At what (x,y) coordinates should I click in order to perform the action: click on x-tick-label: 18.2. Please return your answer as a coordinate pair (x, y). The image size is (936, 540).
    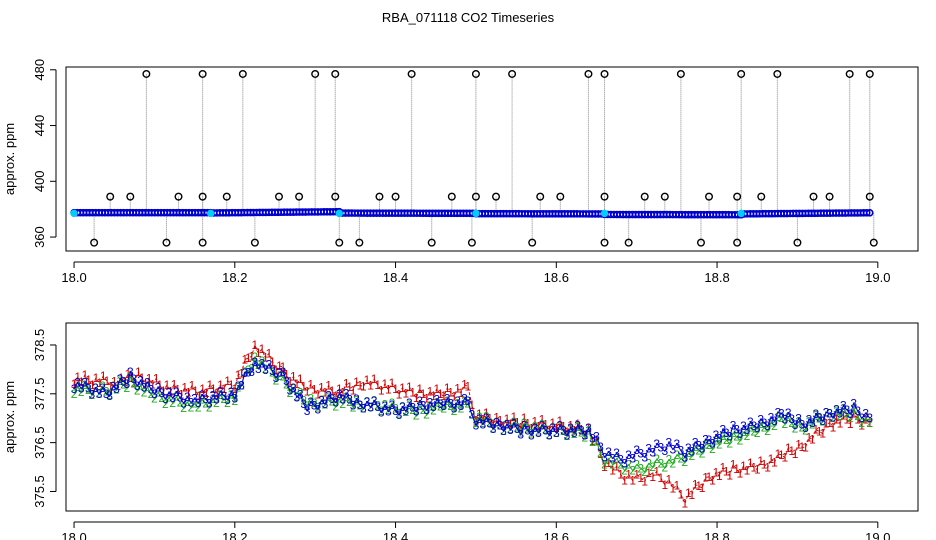
    Looking at the image, I should click on (234, 277).